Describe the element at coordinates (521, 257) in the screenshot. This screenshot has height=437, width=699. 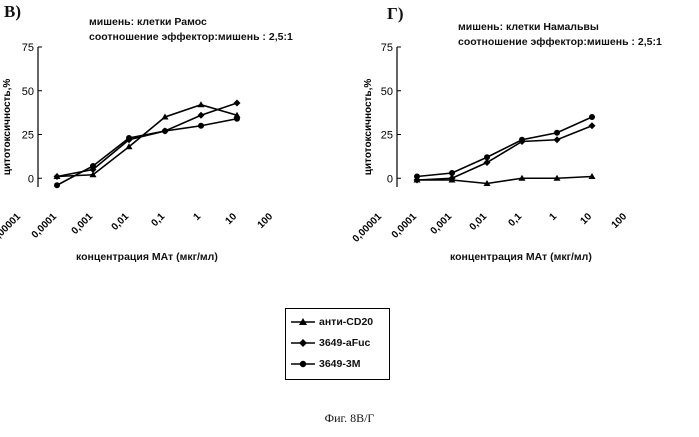
I see `panel-g-x-axis-label: концентрация МАт (мкг/мл)` at that location.